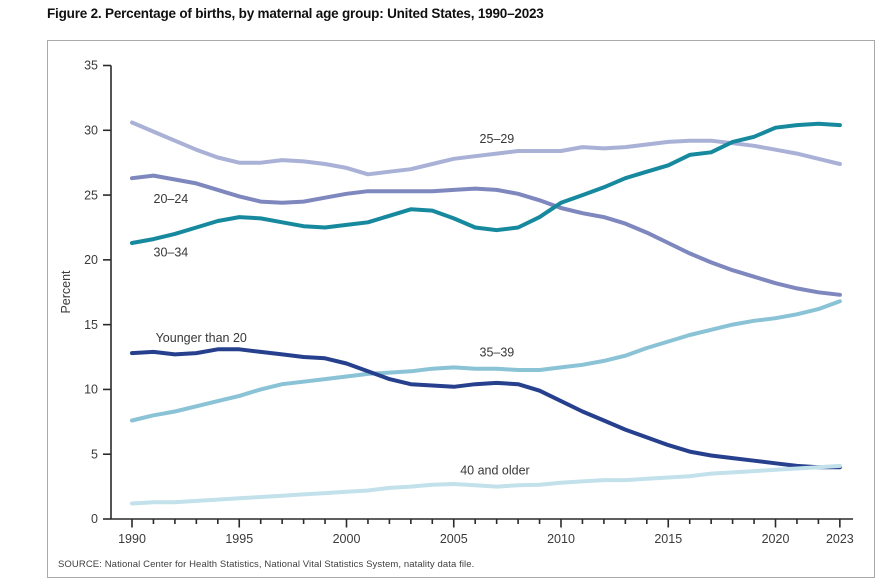 Image resolution: width=888 pixels, height=586 pixels. What do you see at coordinates (66, 292) in the screenshot?
I see `svg-text: Percent` at bounding box center [66, 292].